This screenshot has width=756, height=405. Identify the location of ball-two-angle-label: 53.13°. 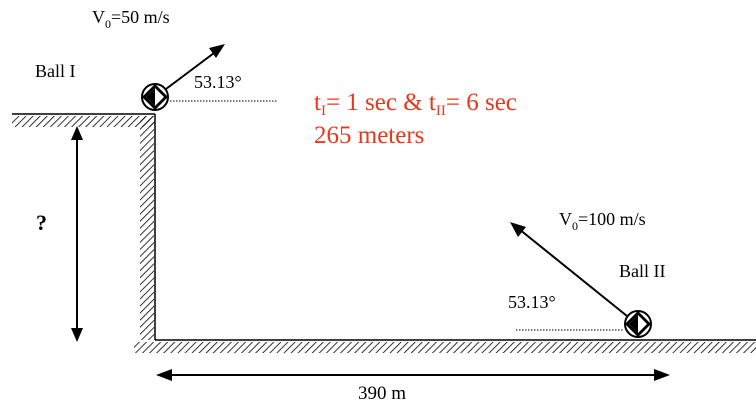
(532, 302).